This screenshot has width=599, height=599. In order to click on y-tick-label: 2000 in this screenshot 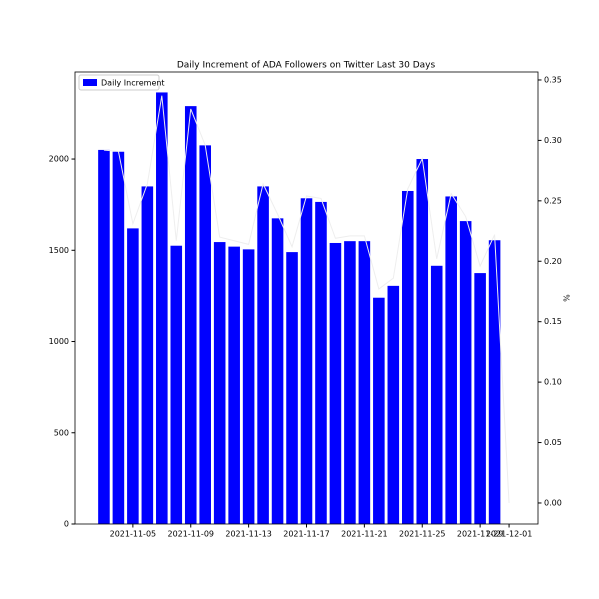, I will do `click(59, 159)`.